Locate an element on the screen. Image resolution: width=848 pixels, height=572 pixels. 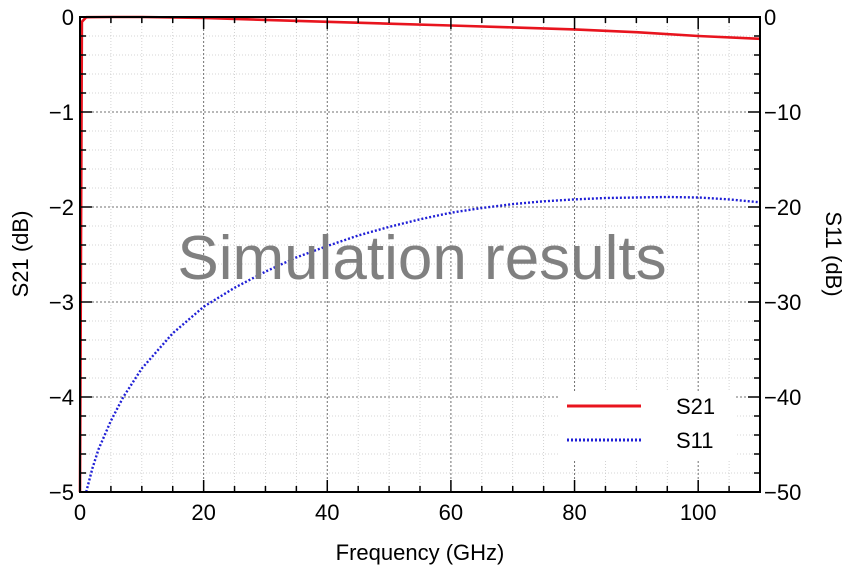
y-axis-left-title: S21 (dB) is located at coordinates (20, 254).